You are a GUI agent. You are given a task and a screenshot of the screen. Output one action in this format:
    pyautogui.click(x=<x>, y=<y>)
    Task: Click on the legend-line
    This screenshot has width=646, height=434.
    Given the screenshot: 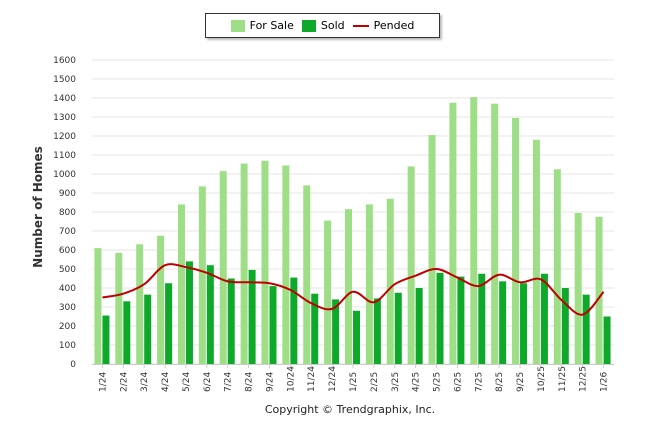 What is the action you would take?
    pyautogui.click(x=360, y=25)
    